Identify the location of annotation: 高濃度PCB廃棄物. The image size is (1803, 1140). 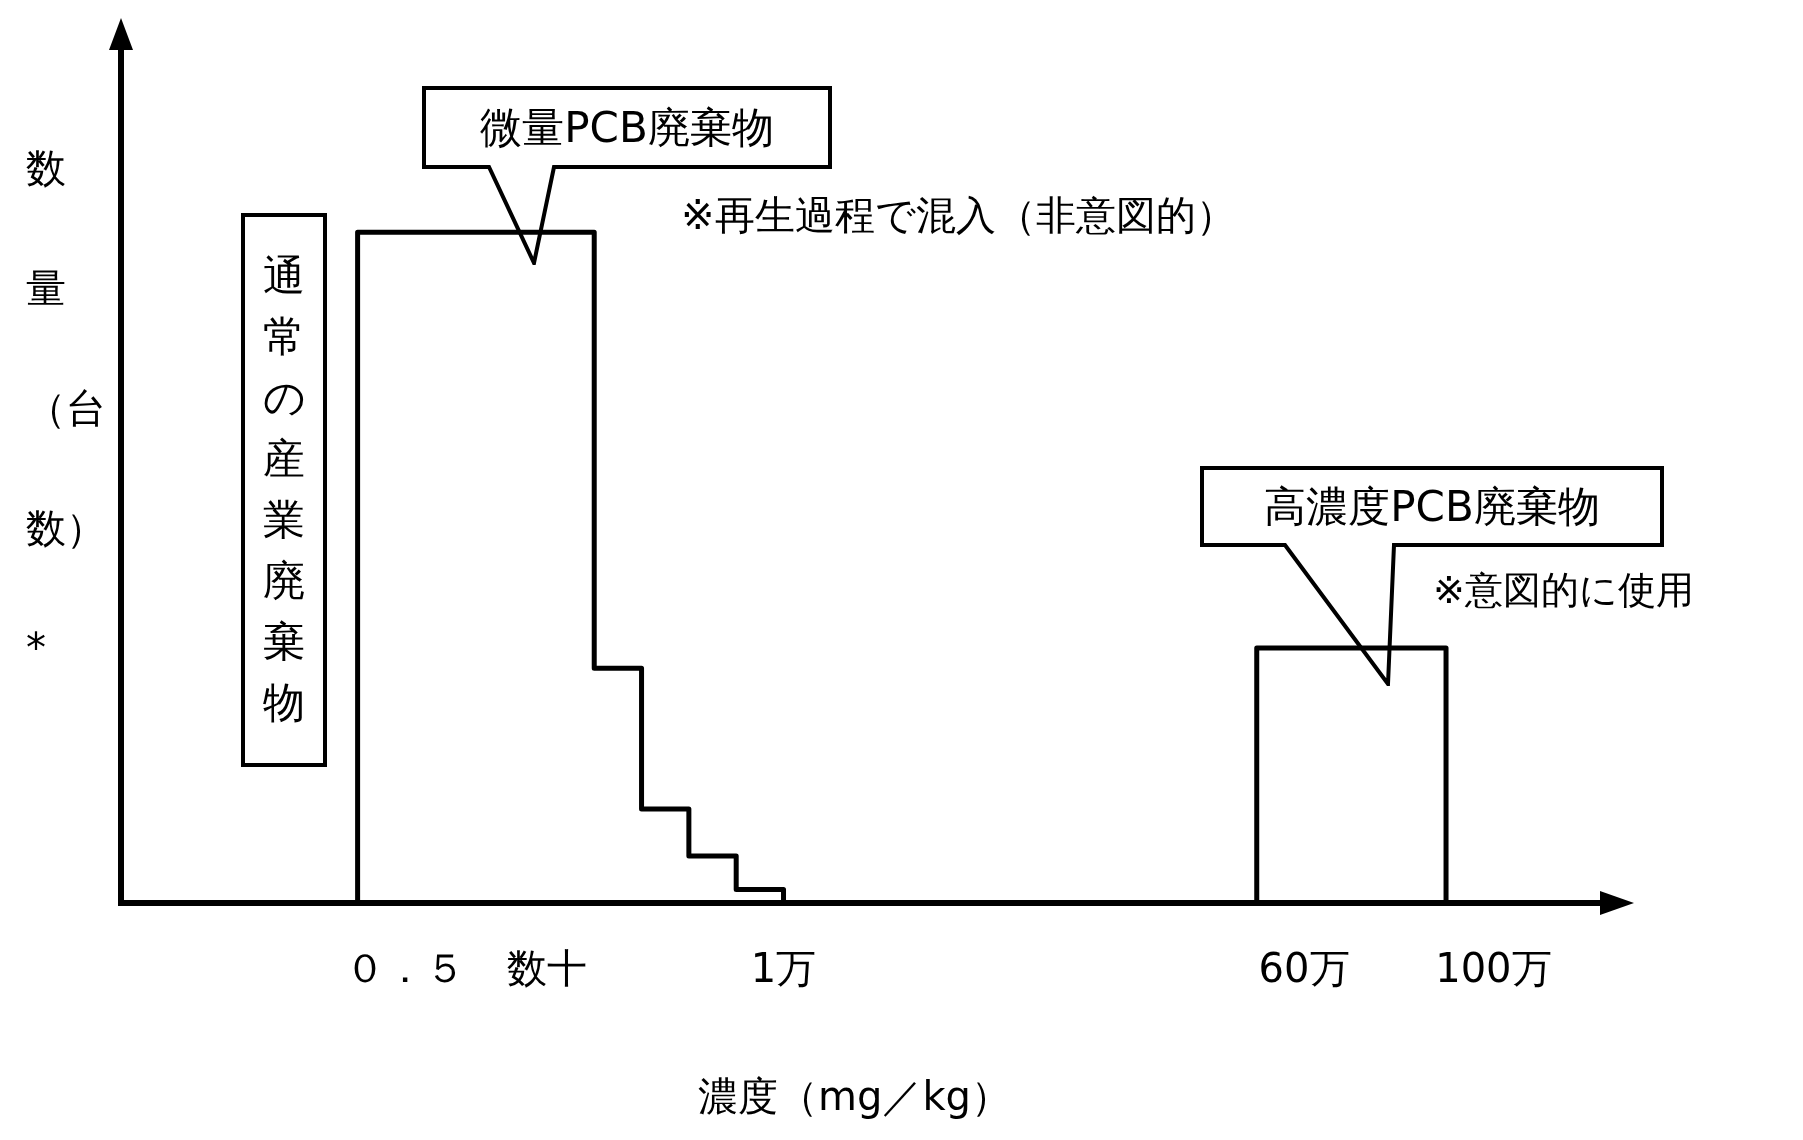
(1432, 506).